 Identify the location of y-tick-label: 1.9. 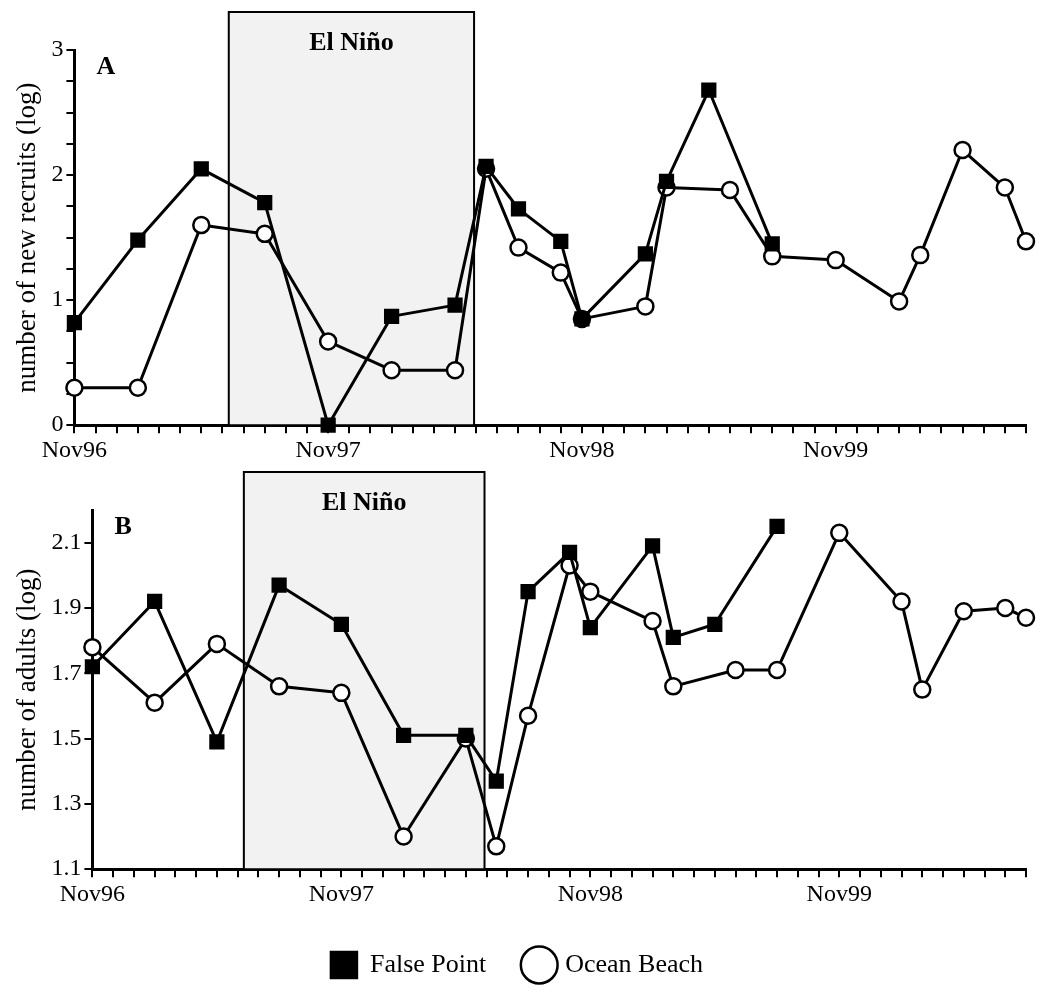
(66, 606).